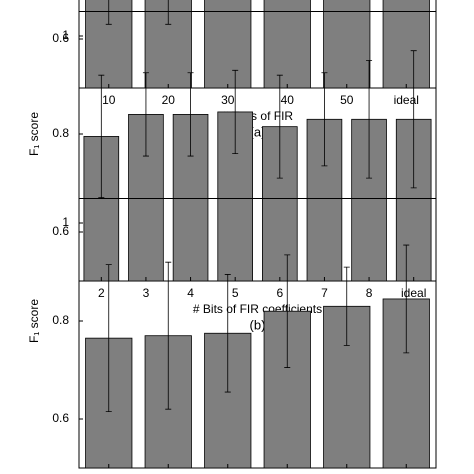 The height and width of the screenshot is (474, 474). I want to click on x-tick-label: 10, so click(109, 100).